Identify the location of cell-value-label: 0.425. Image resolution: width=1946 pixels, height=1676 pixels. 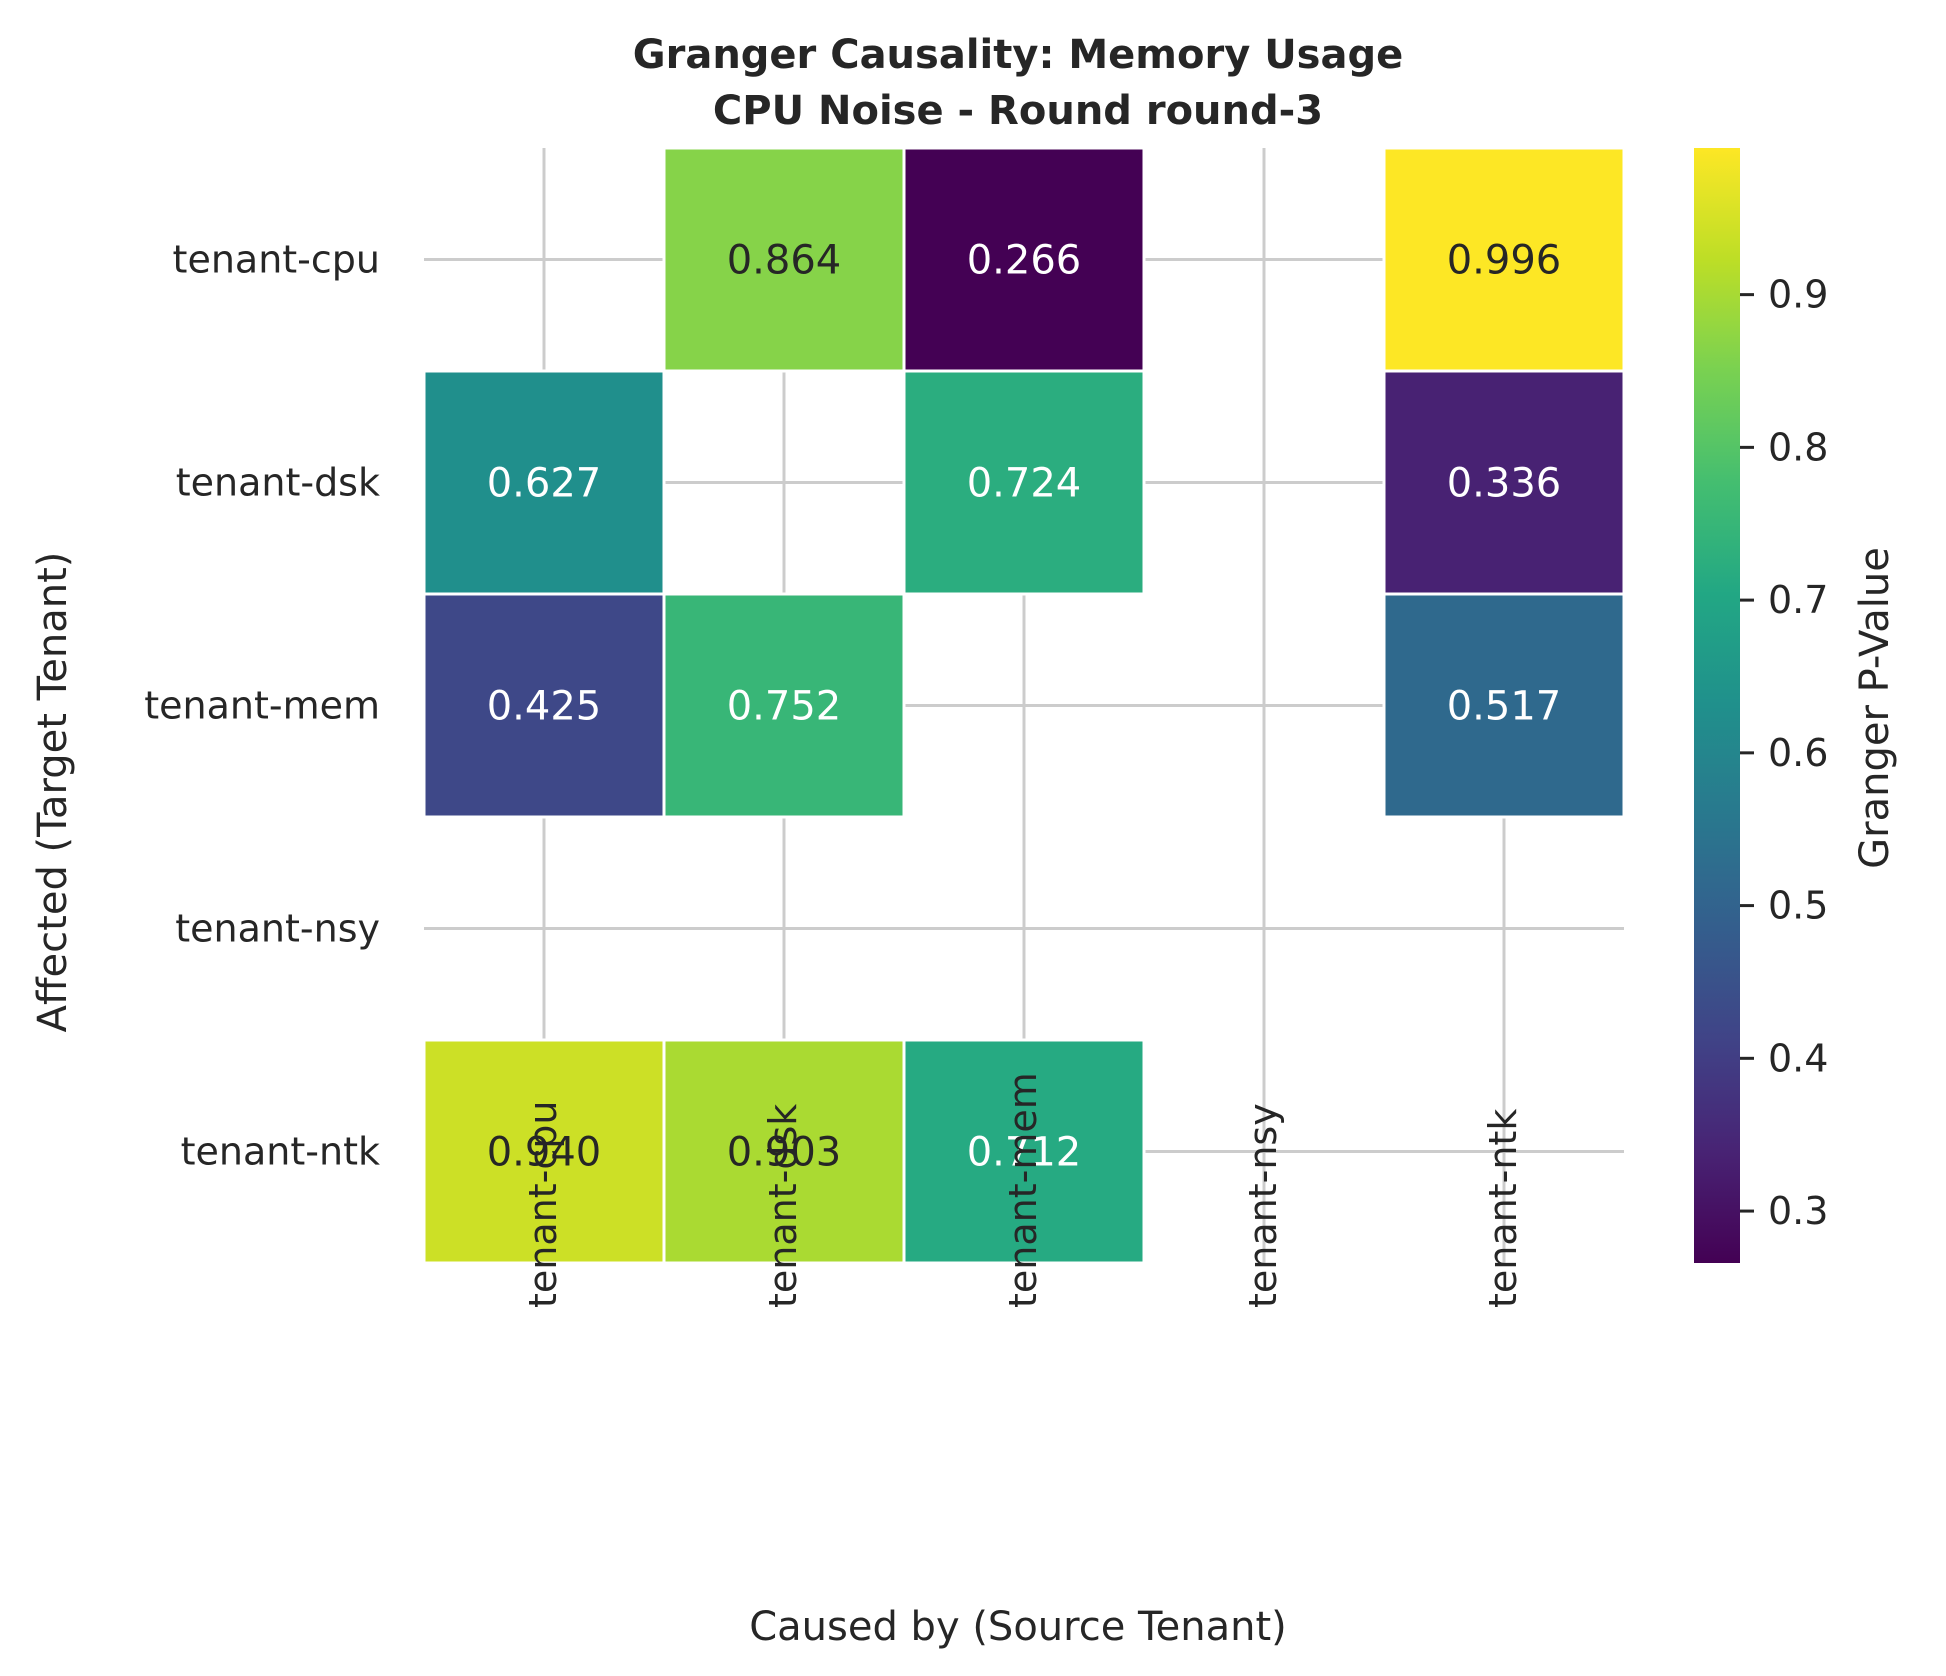
(544, 707).